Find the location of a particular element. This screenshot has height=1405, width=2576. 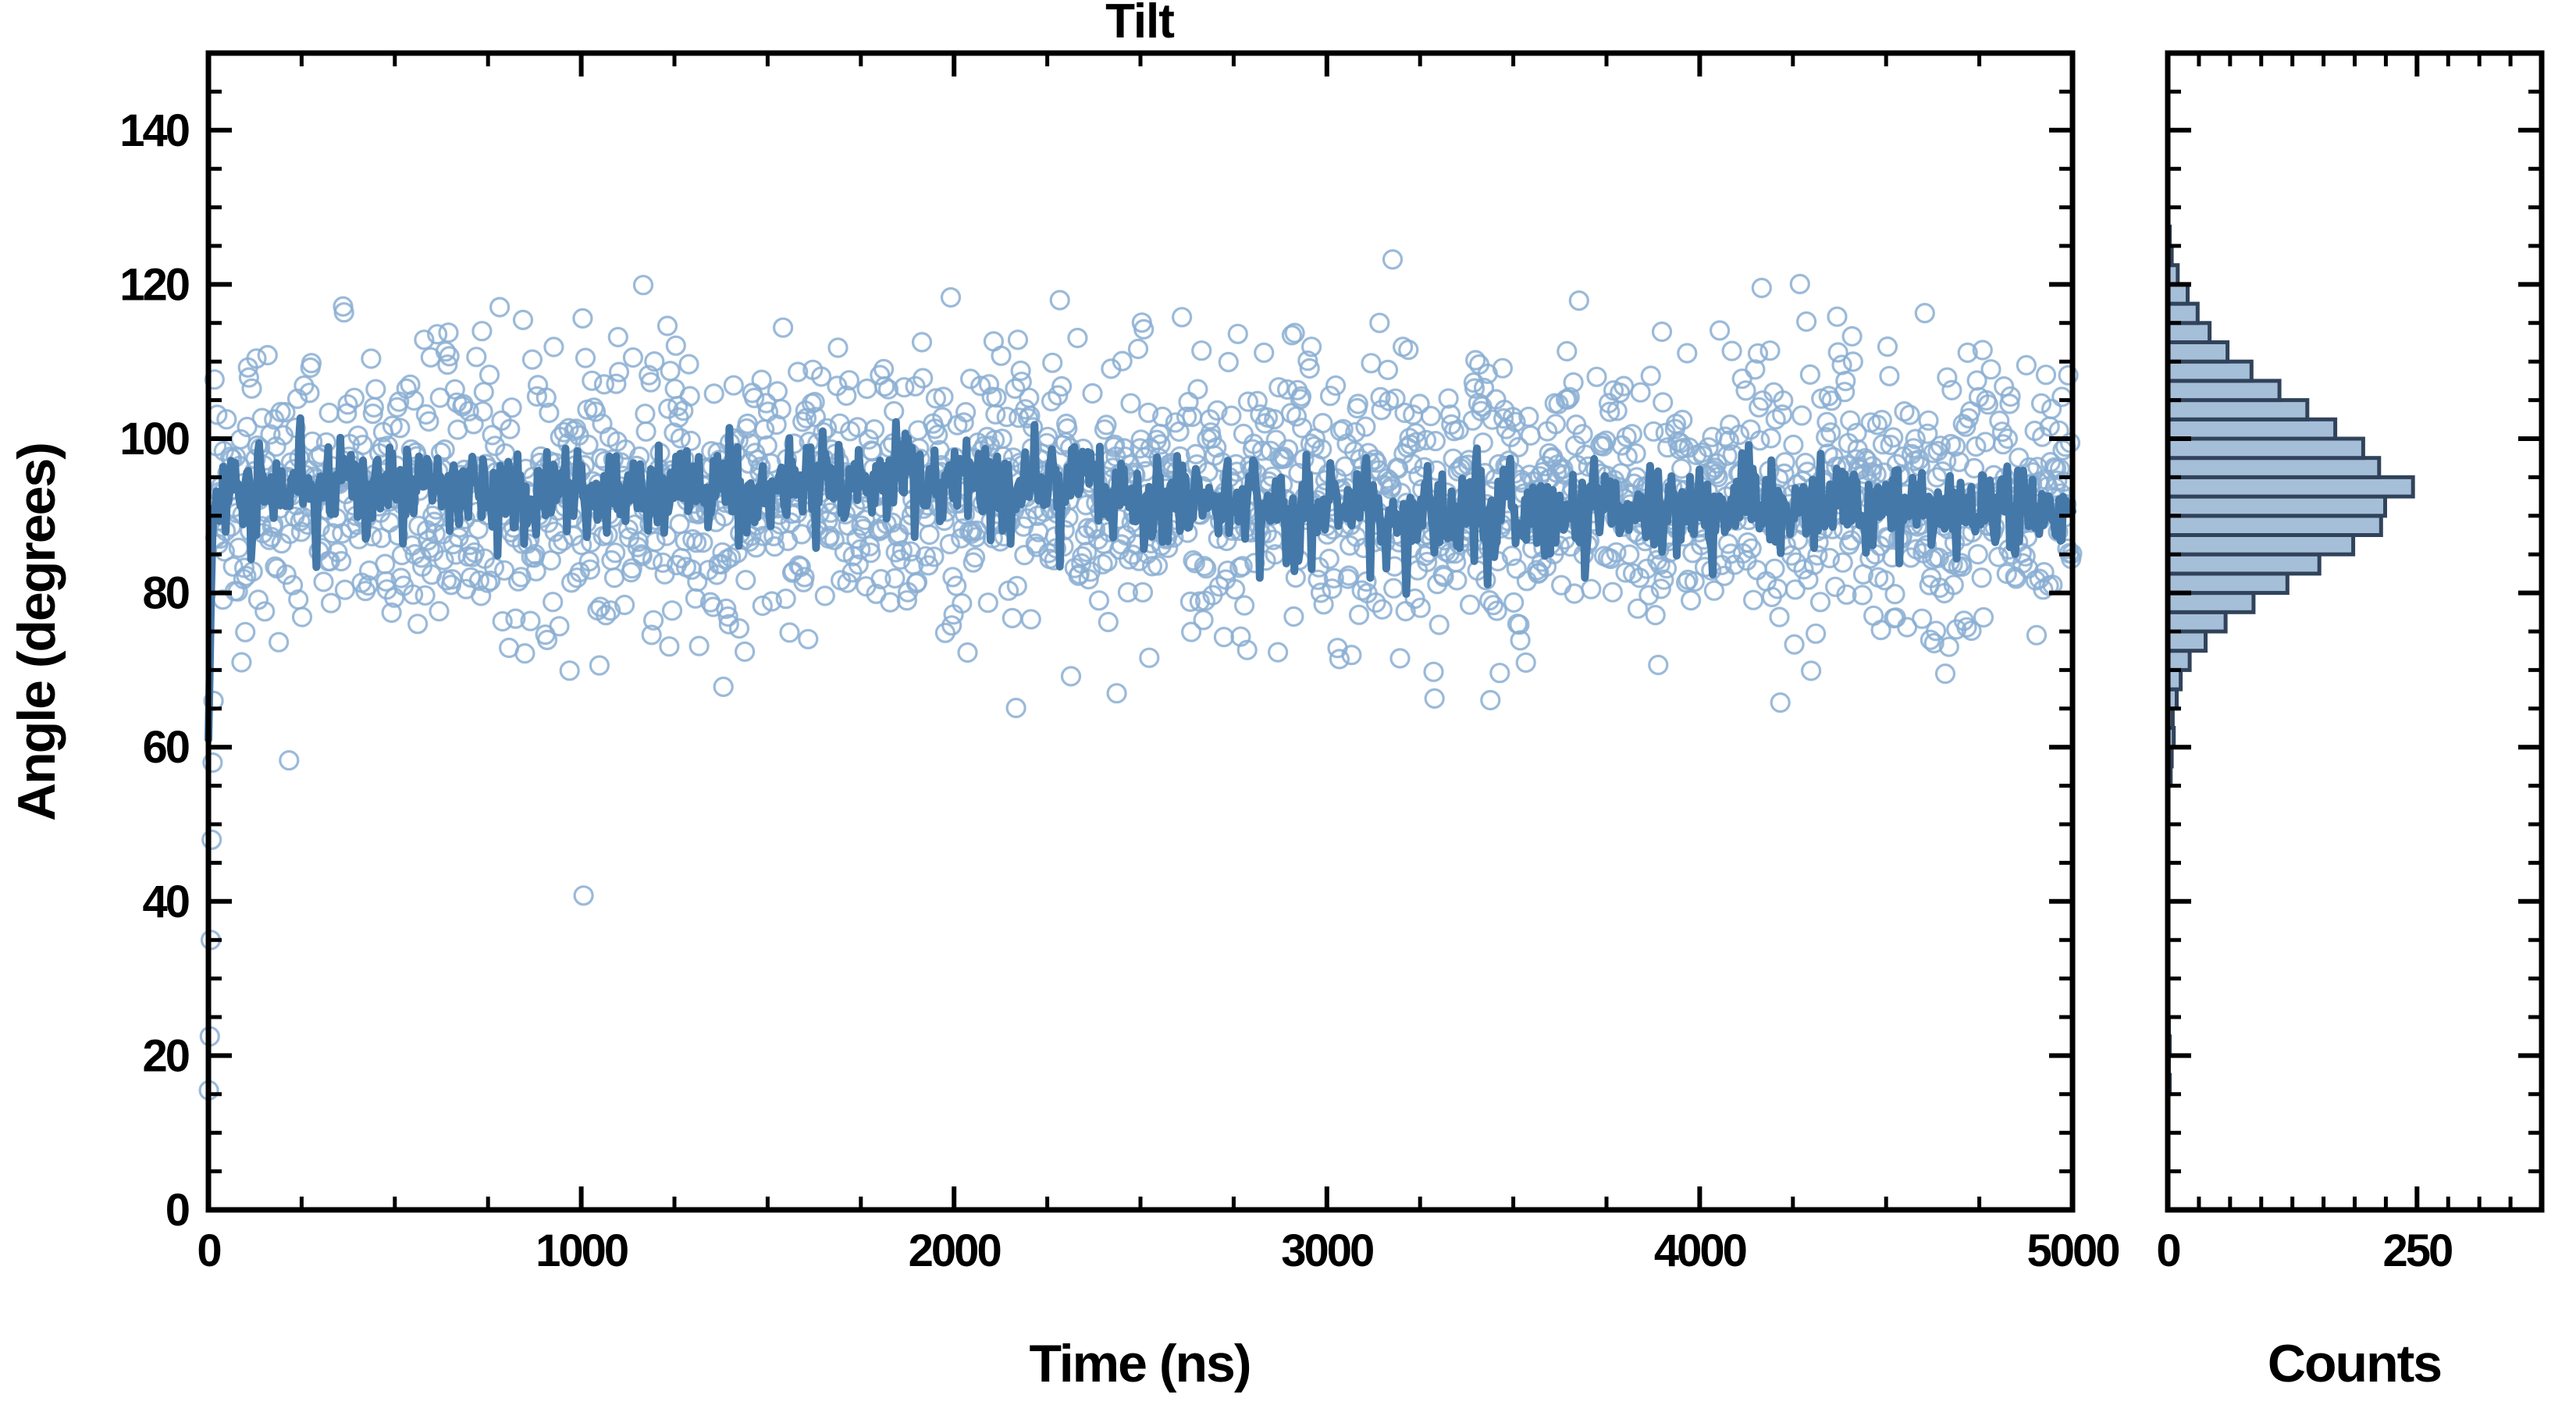

histogram-tick-labels: 0 250 is located at coordinates (2305, 1250).